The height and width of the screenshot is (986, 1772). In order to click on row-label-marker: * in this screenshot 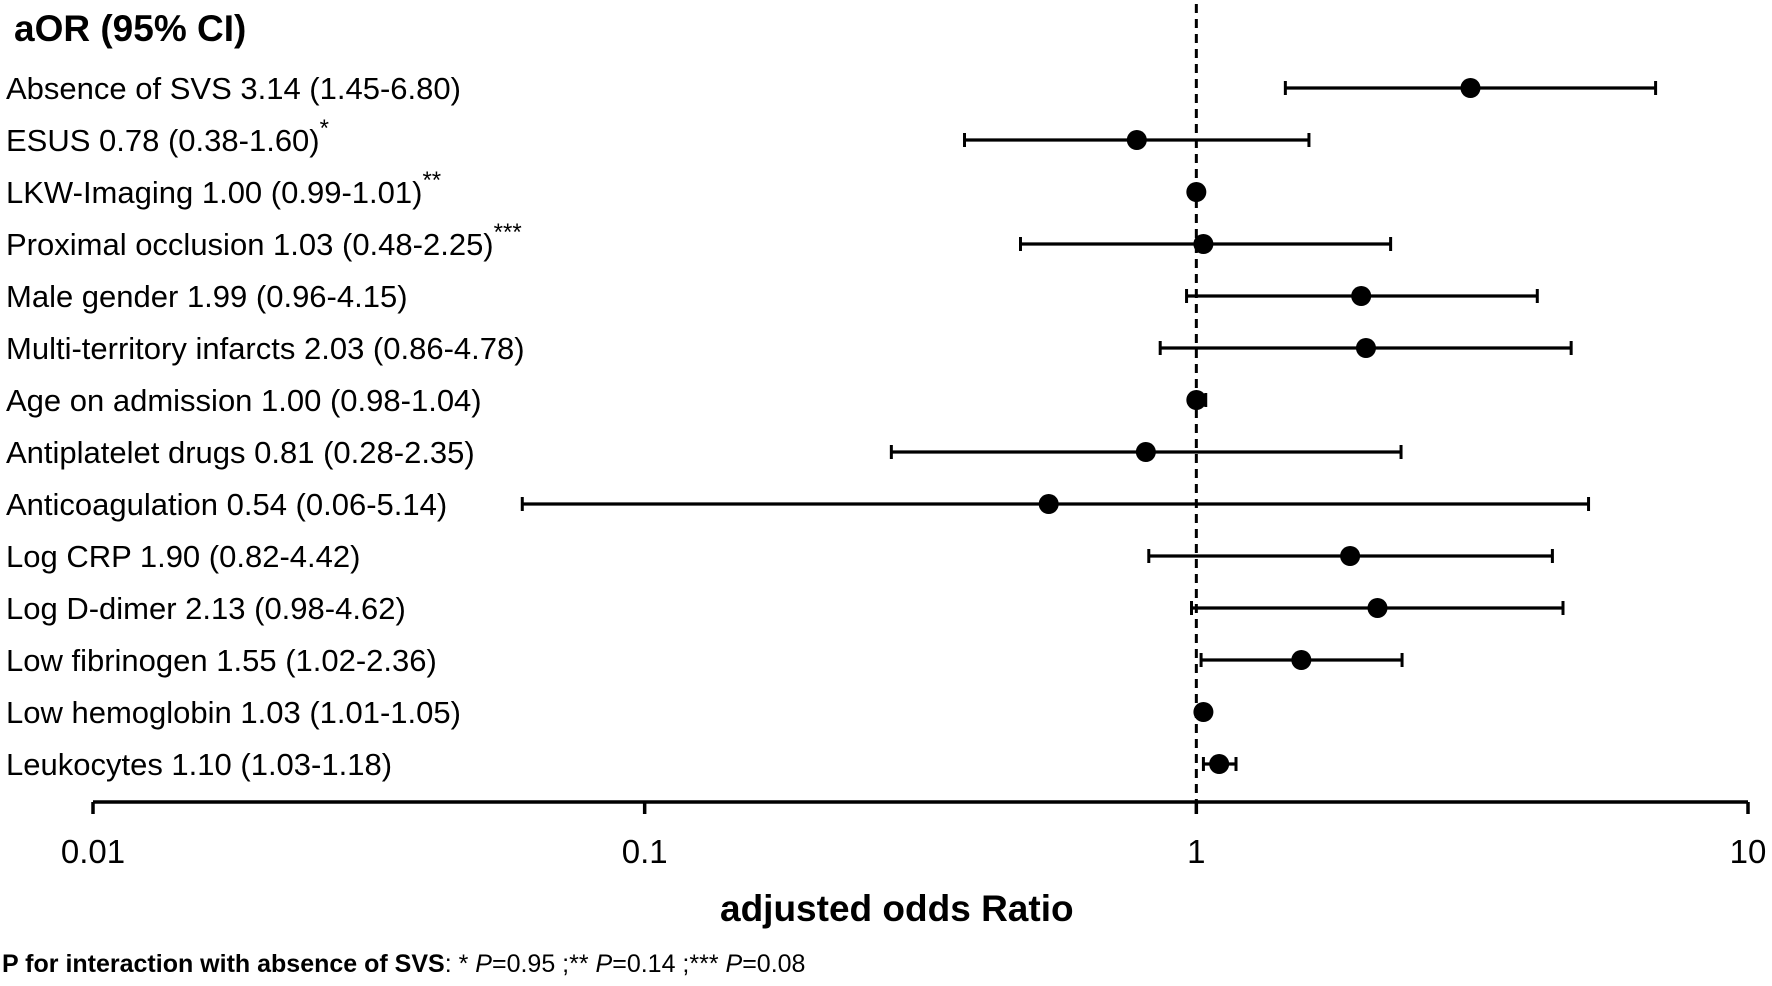, I will do `click(324, 128)`.